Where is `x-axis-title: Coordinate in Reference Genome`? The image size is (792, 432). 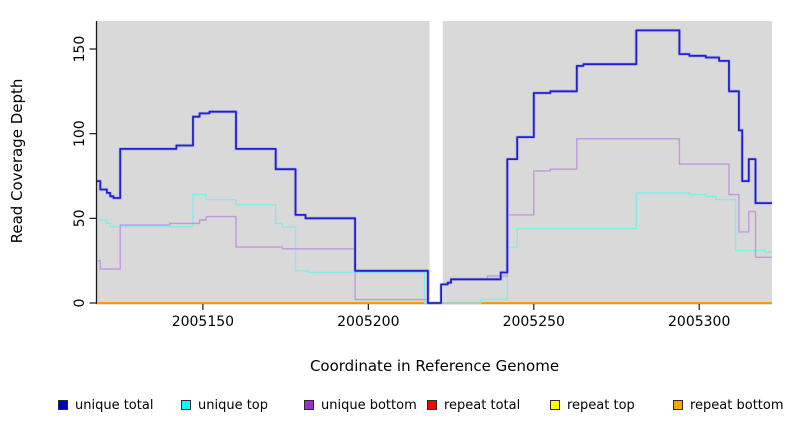 x-axis-title: Coordinate in Reference Genome is located at coordinates (434, 366).